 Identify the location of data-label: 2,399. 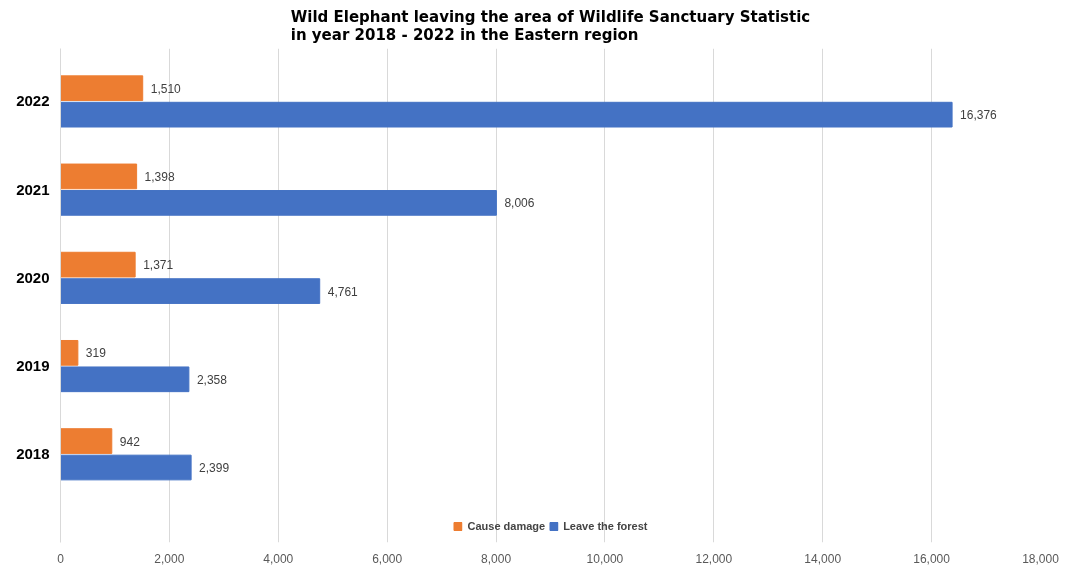
(214, 468).